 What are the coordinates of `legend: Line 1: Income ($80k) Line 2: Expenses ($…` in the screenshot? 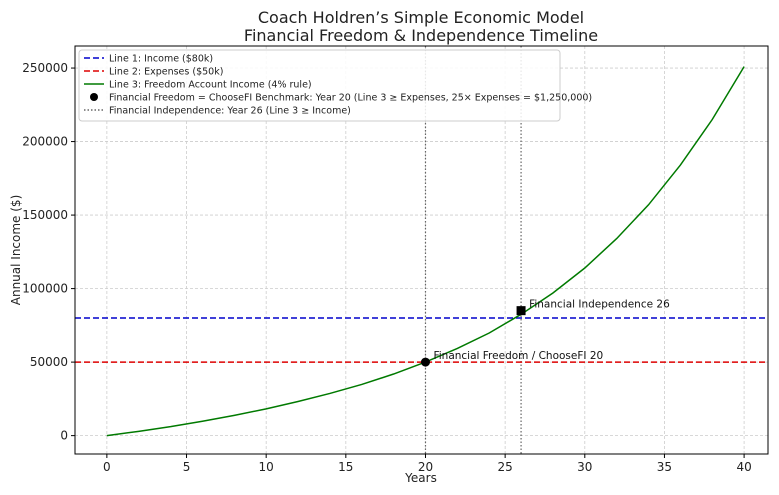 It's located at (335, 85).